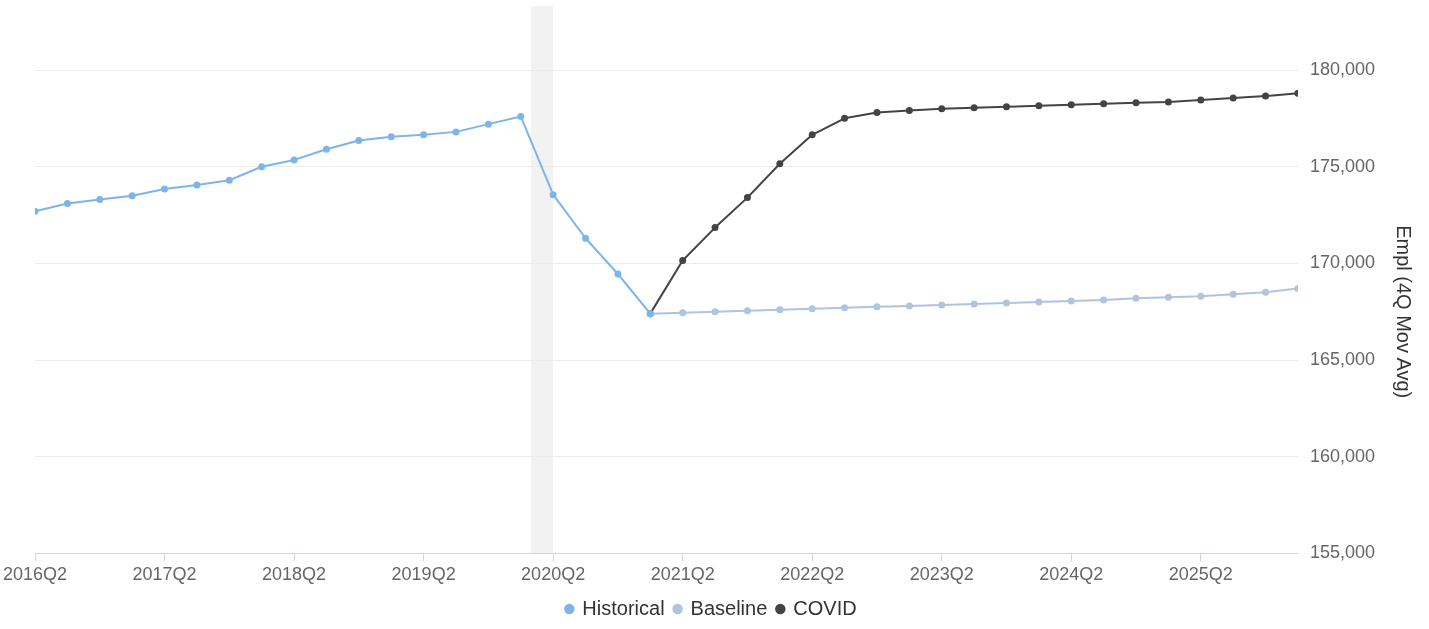 The height and width of the screenshot is (629, 1429). Describe the element at coordinates (553, 574) in the screenshot. I see `x-tick-label: 2020Q2` at that location.